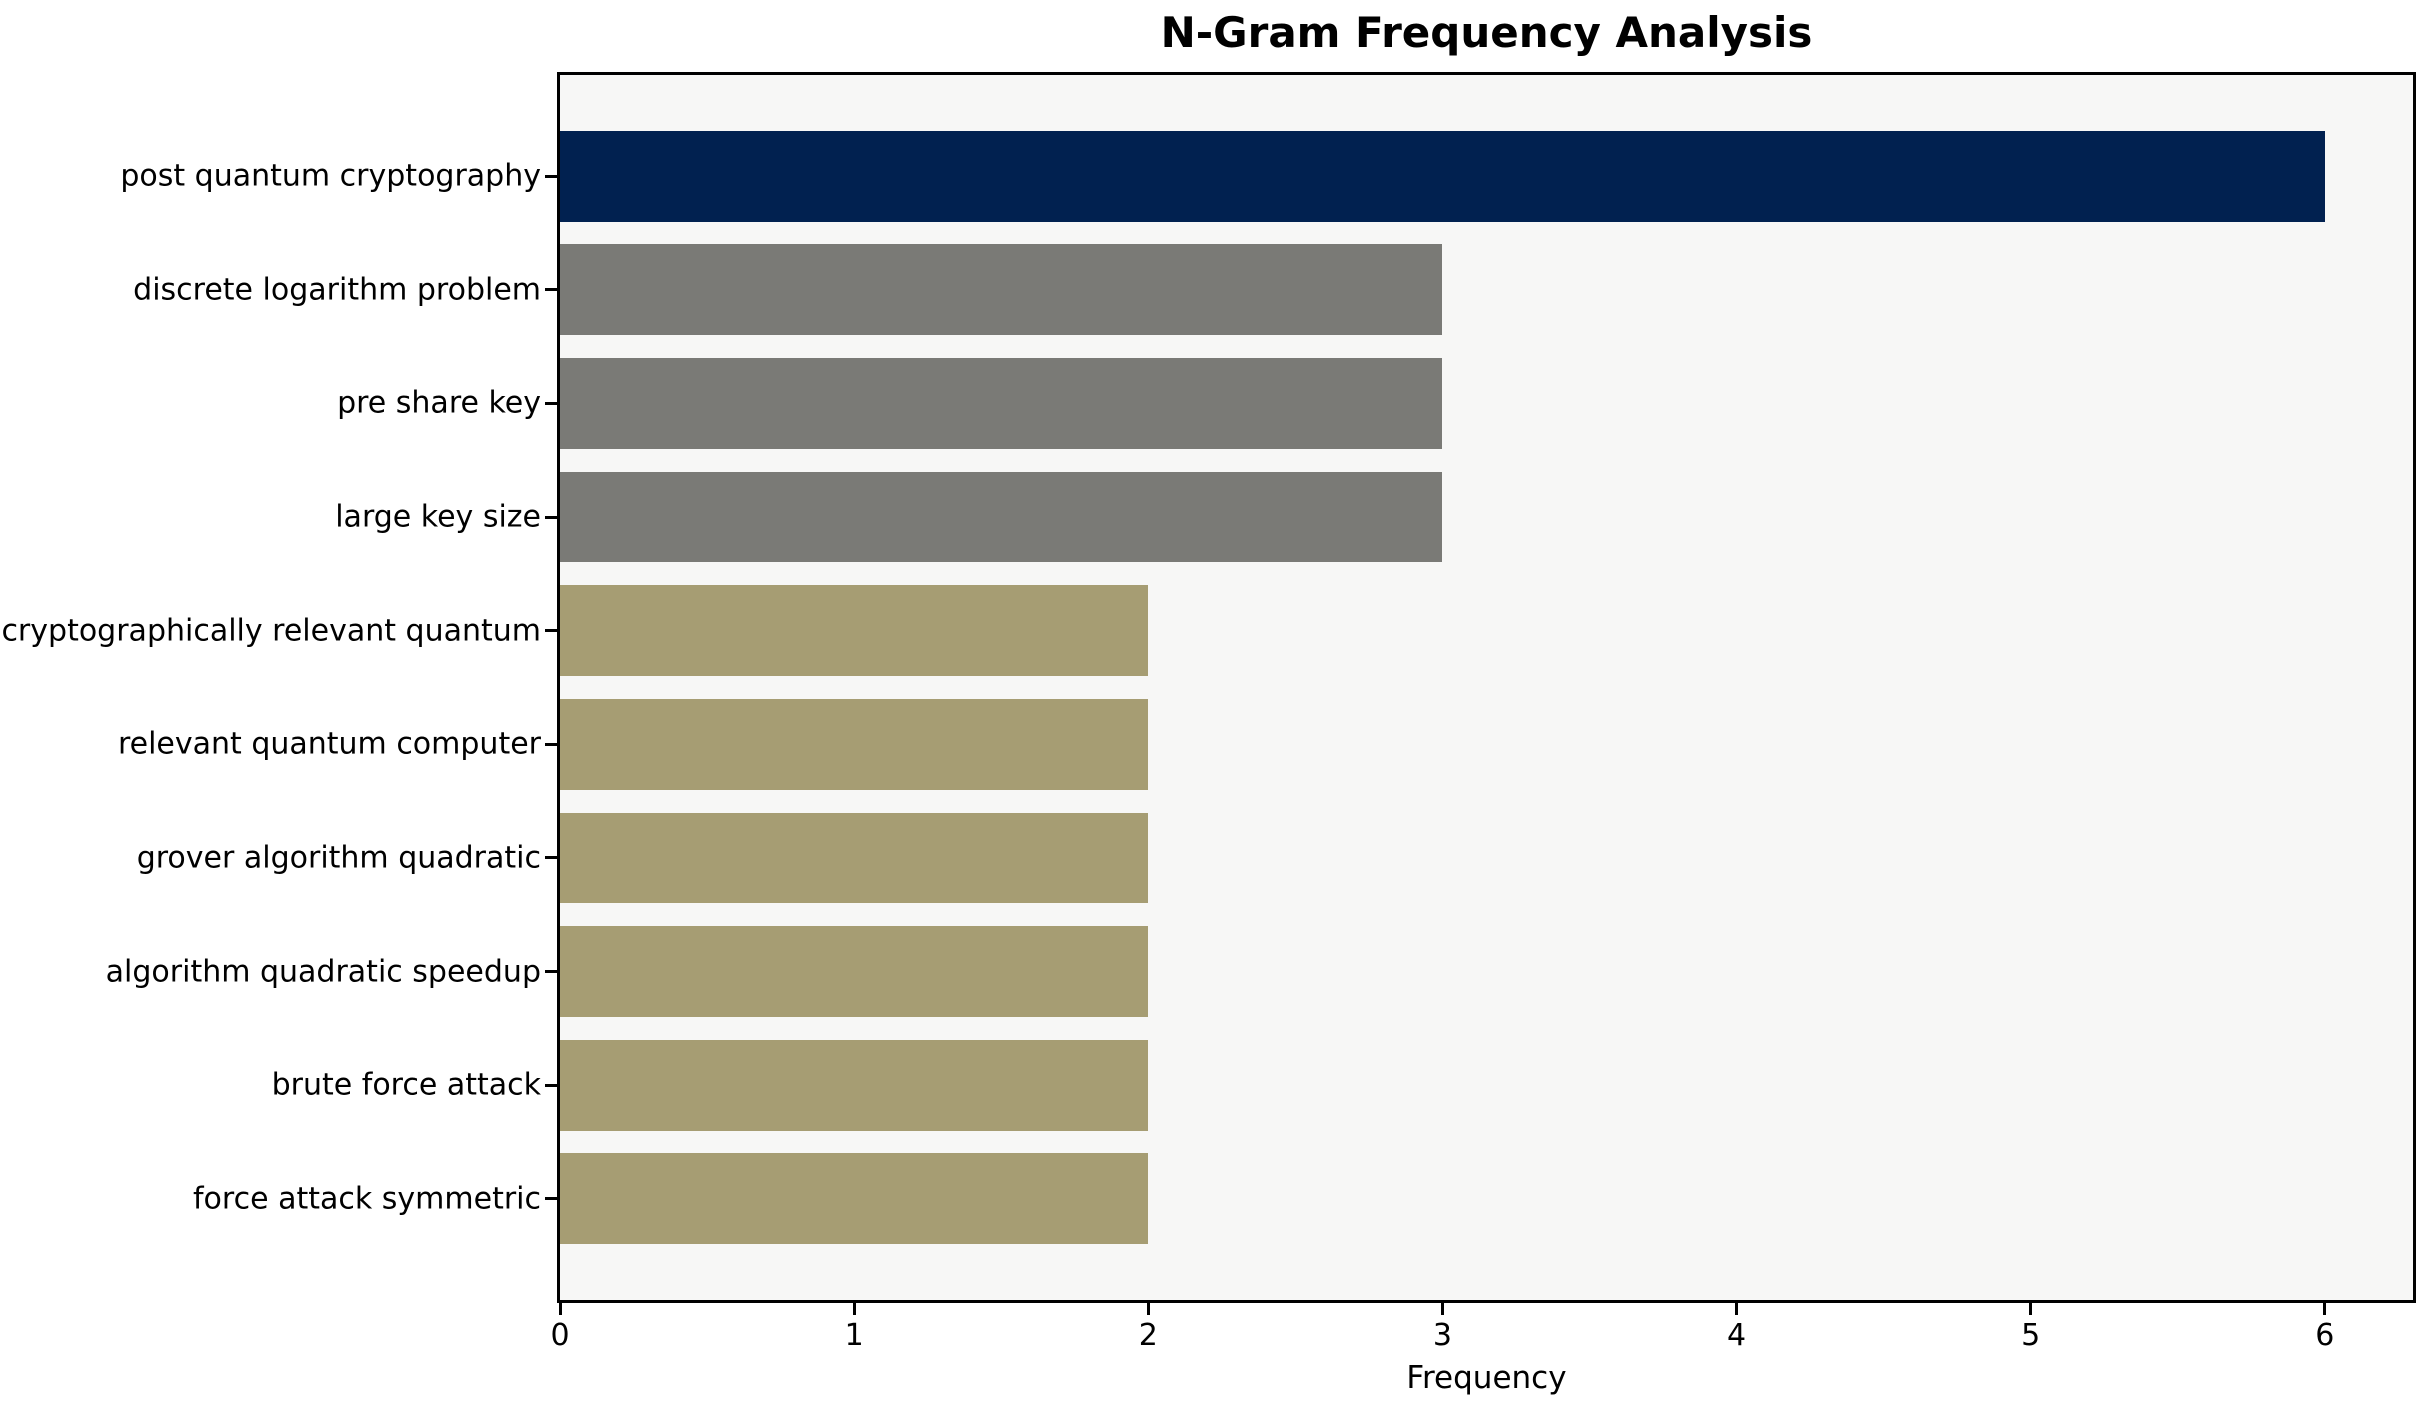  What do you see at coordinates (1001, 403) in the screenshot?
I see `bar-pre-share-key` at bounding box center [1001, 403].